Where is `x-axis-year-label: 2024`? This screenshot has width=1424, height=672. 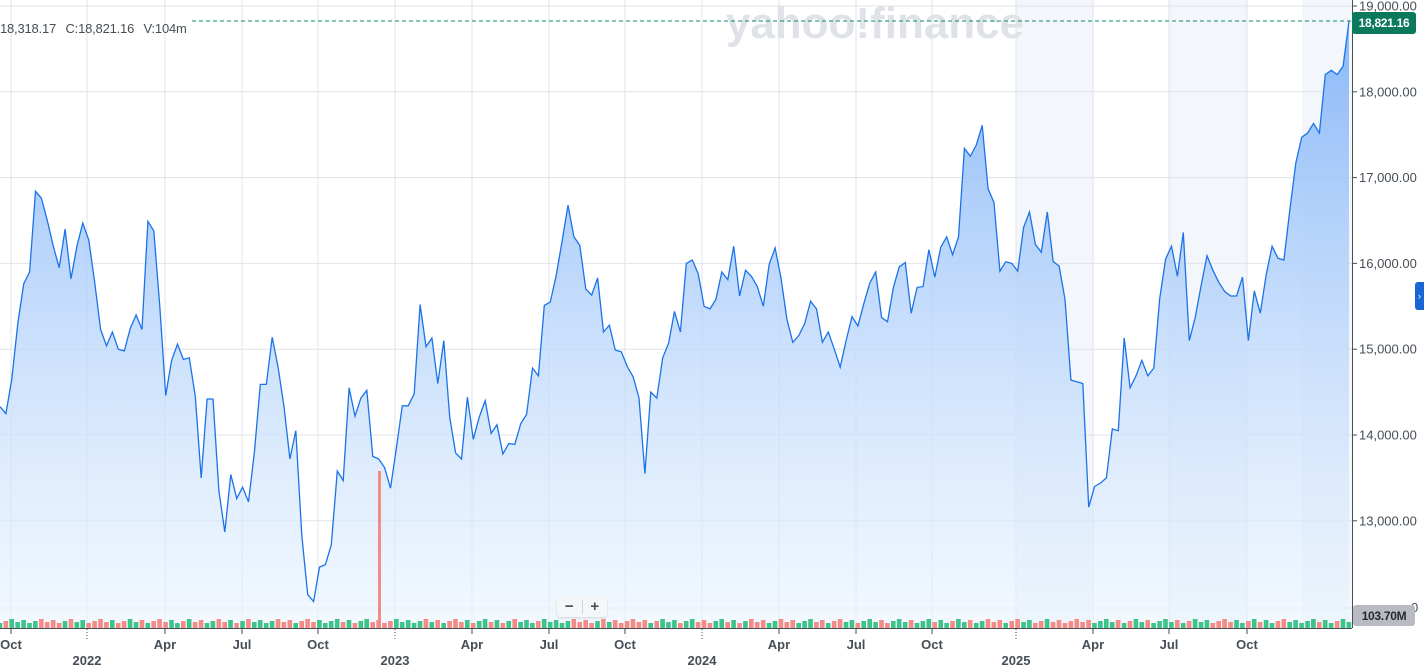
x-axis-year-label: 2024 is located at coordinates (703, 660).